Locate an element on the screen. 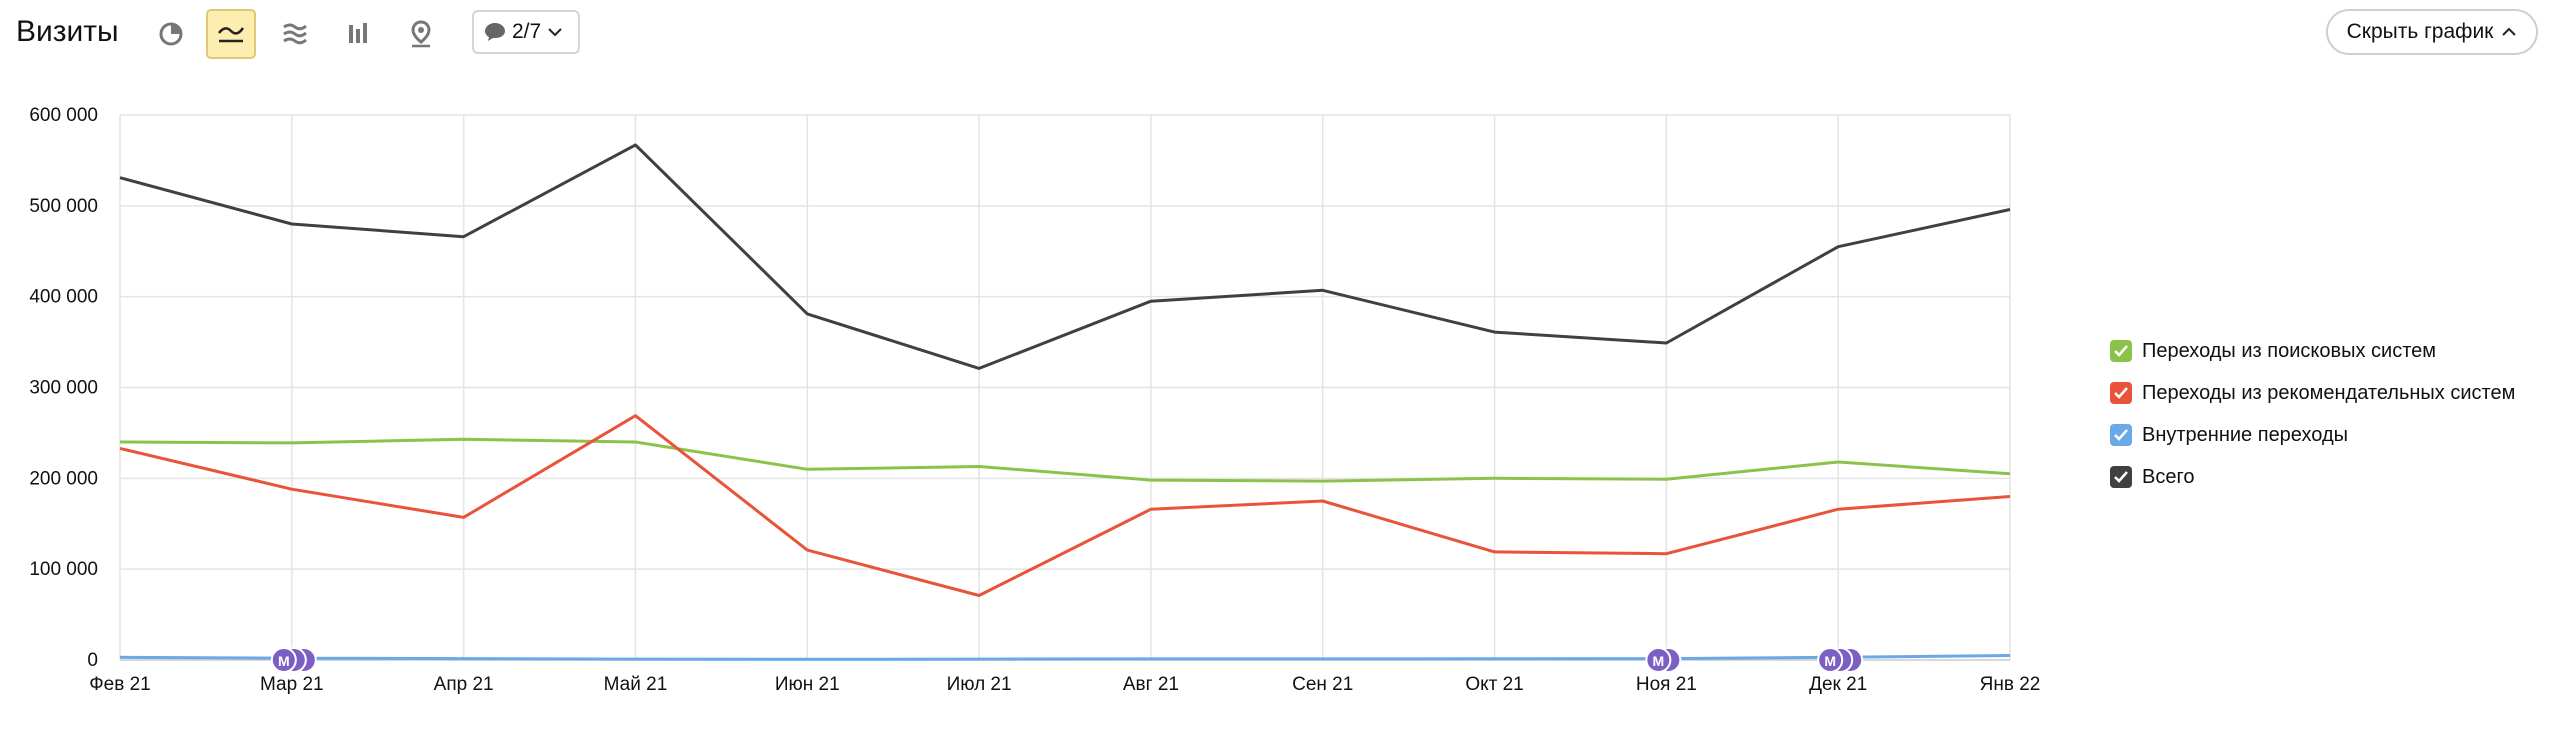  chevron-up-icon is located at coordinates (2509, 31).